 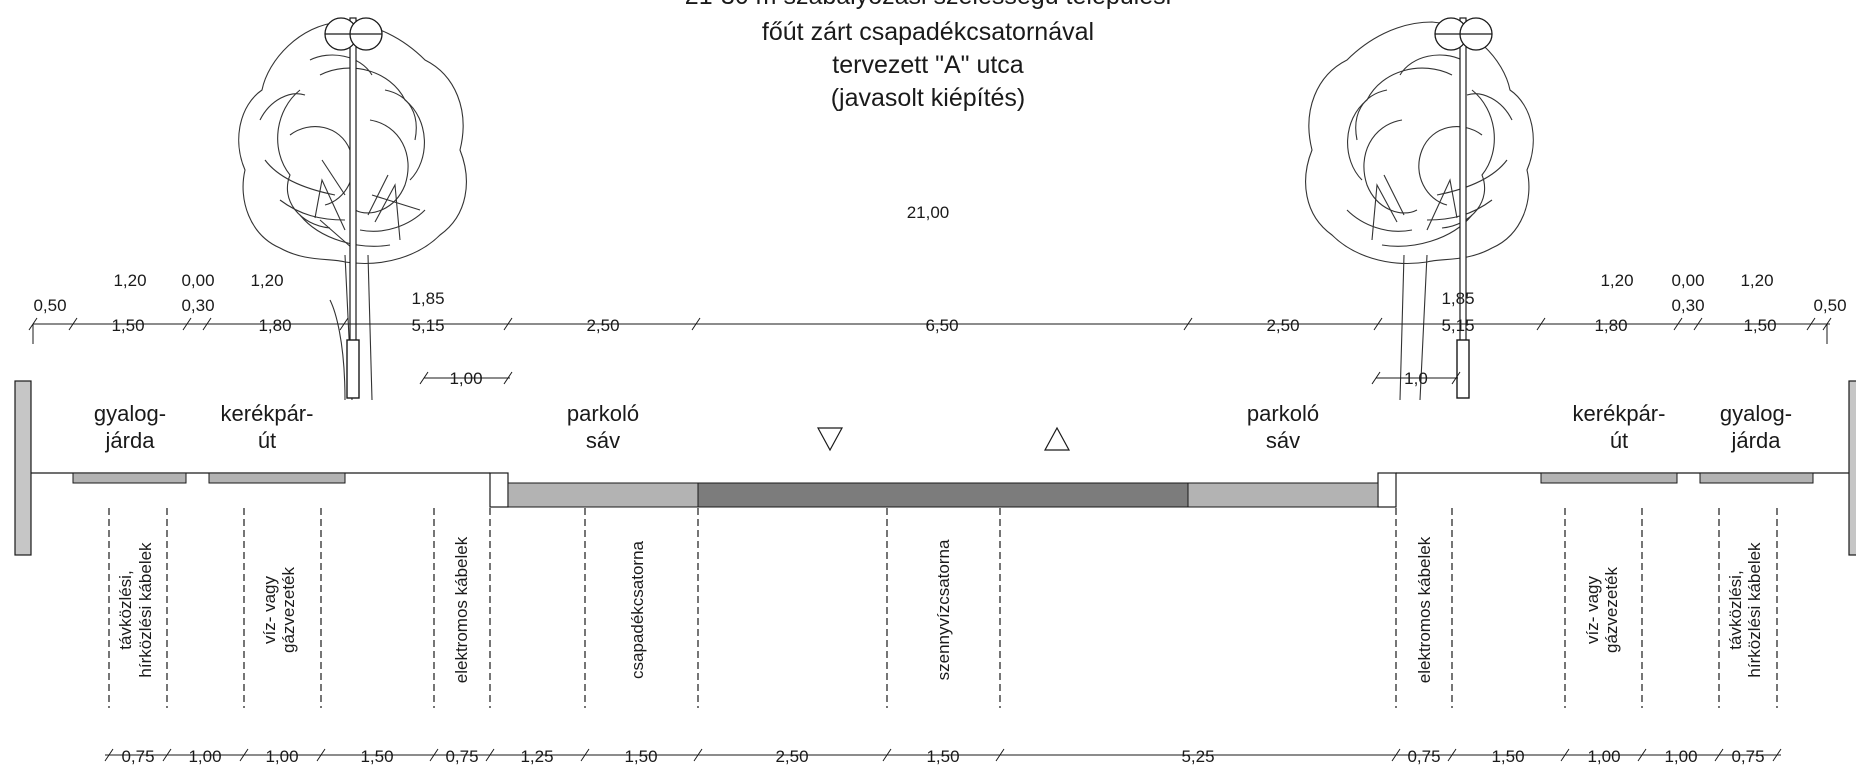 What do you see at coordinates (274, 325) in the screenshot?
I see `dim-180-left: 1,80` at bounding box center [274, 325].